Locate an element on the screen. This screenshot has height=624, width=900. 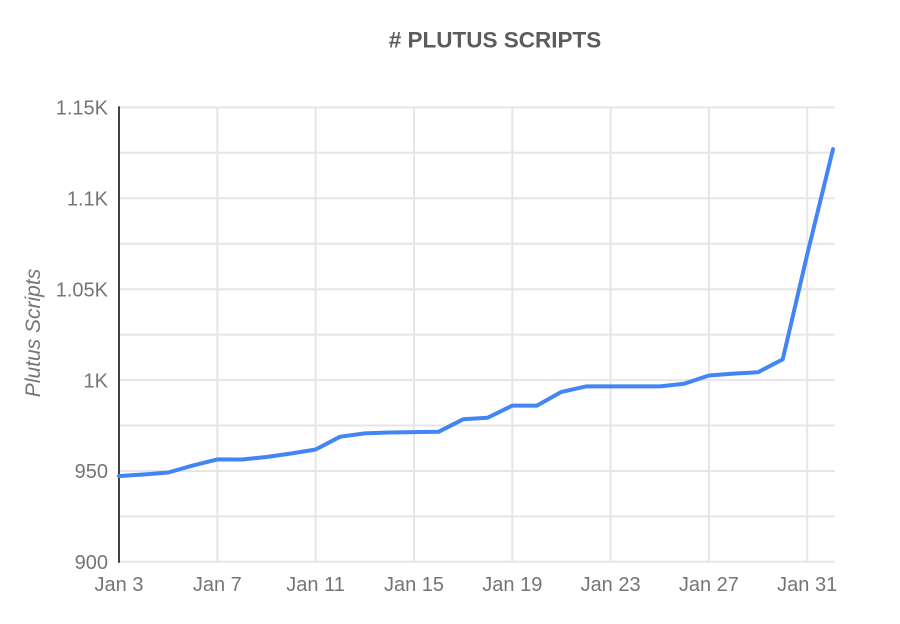
svg-text: 1.1K is located at coordinates (88, 200).